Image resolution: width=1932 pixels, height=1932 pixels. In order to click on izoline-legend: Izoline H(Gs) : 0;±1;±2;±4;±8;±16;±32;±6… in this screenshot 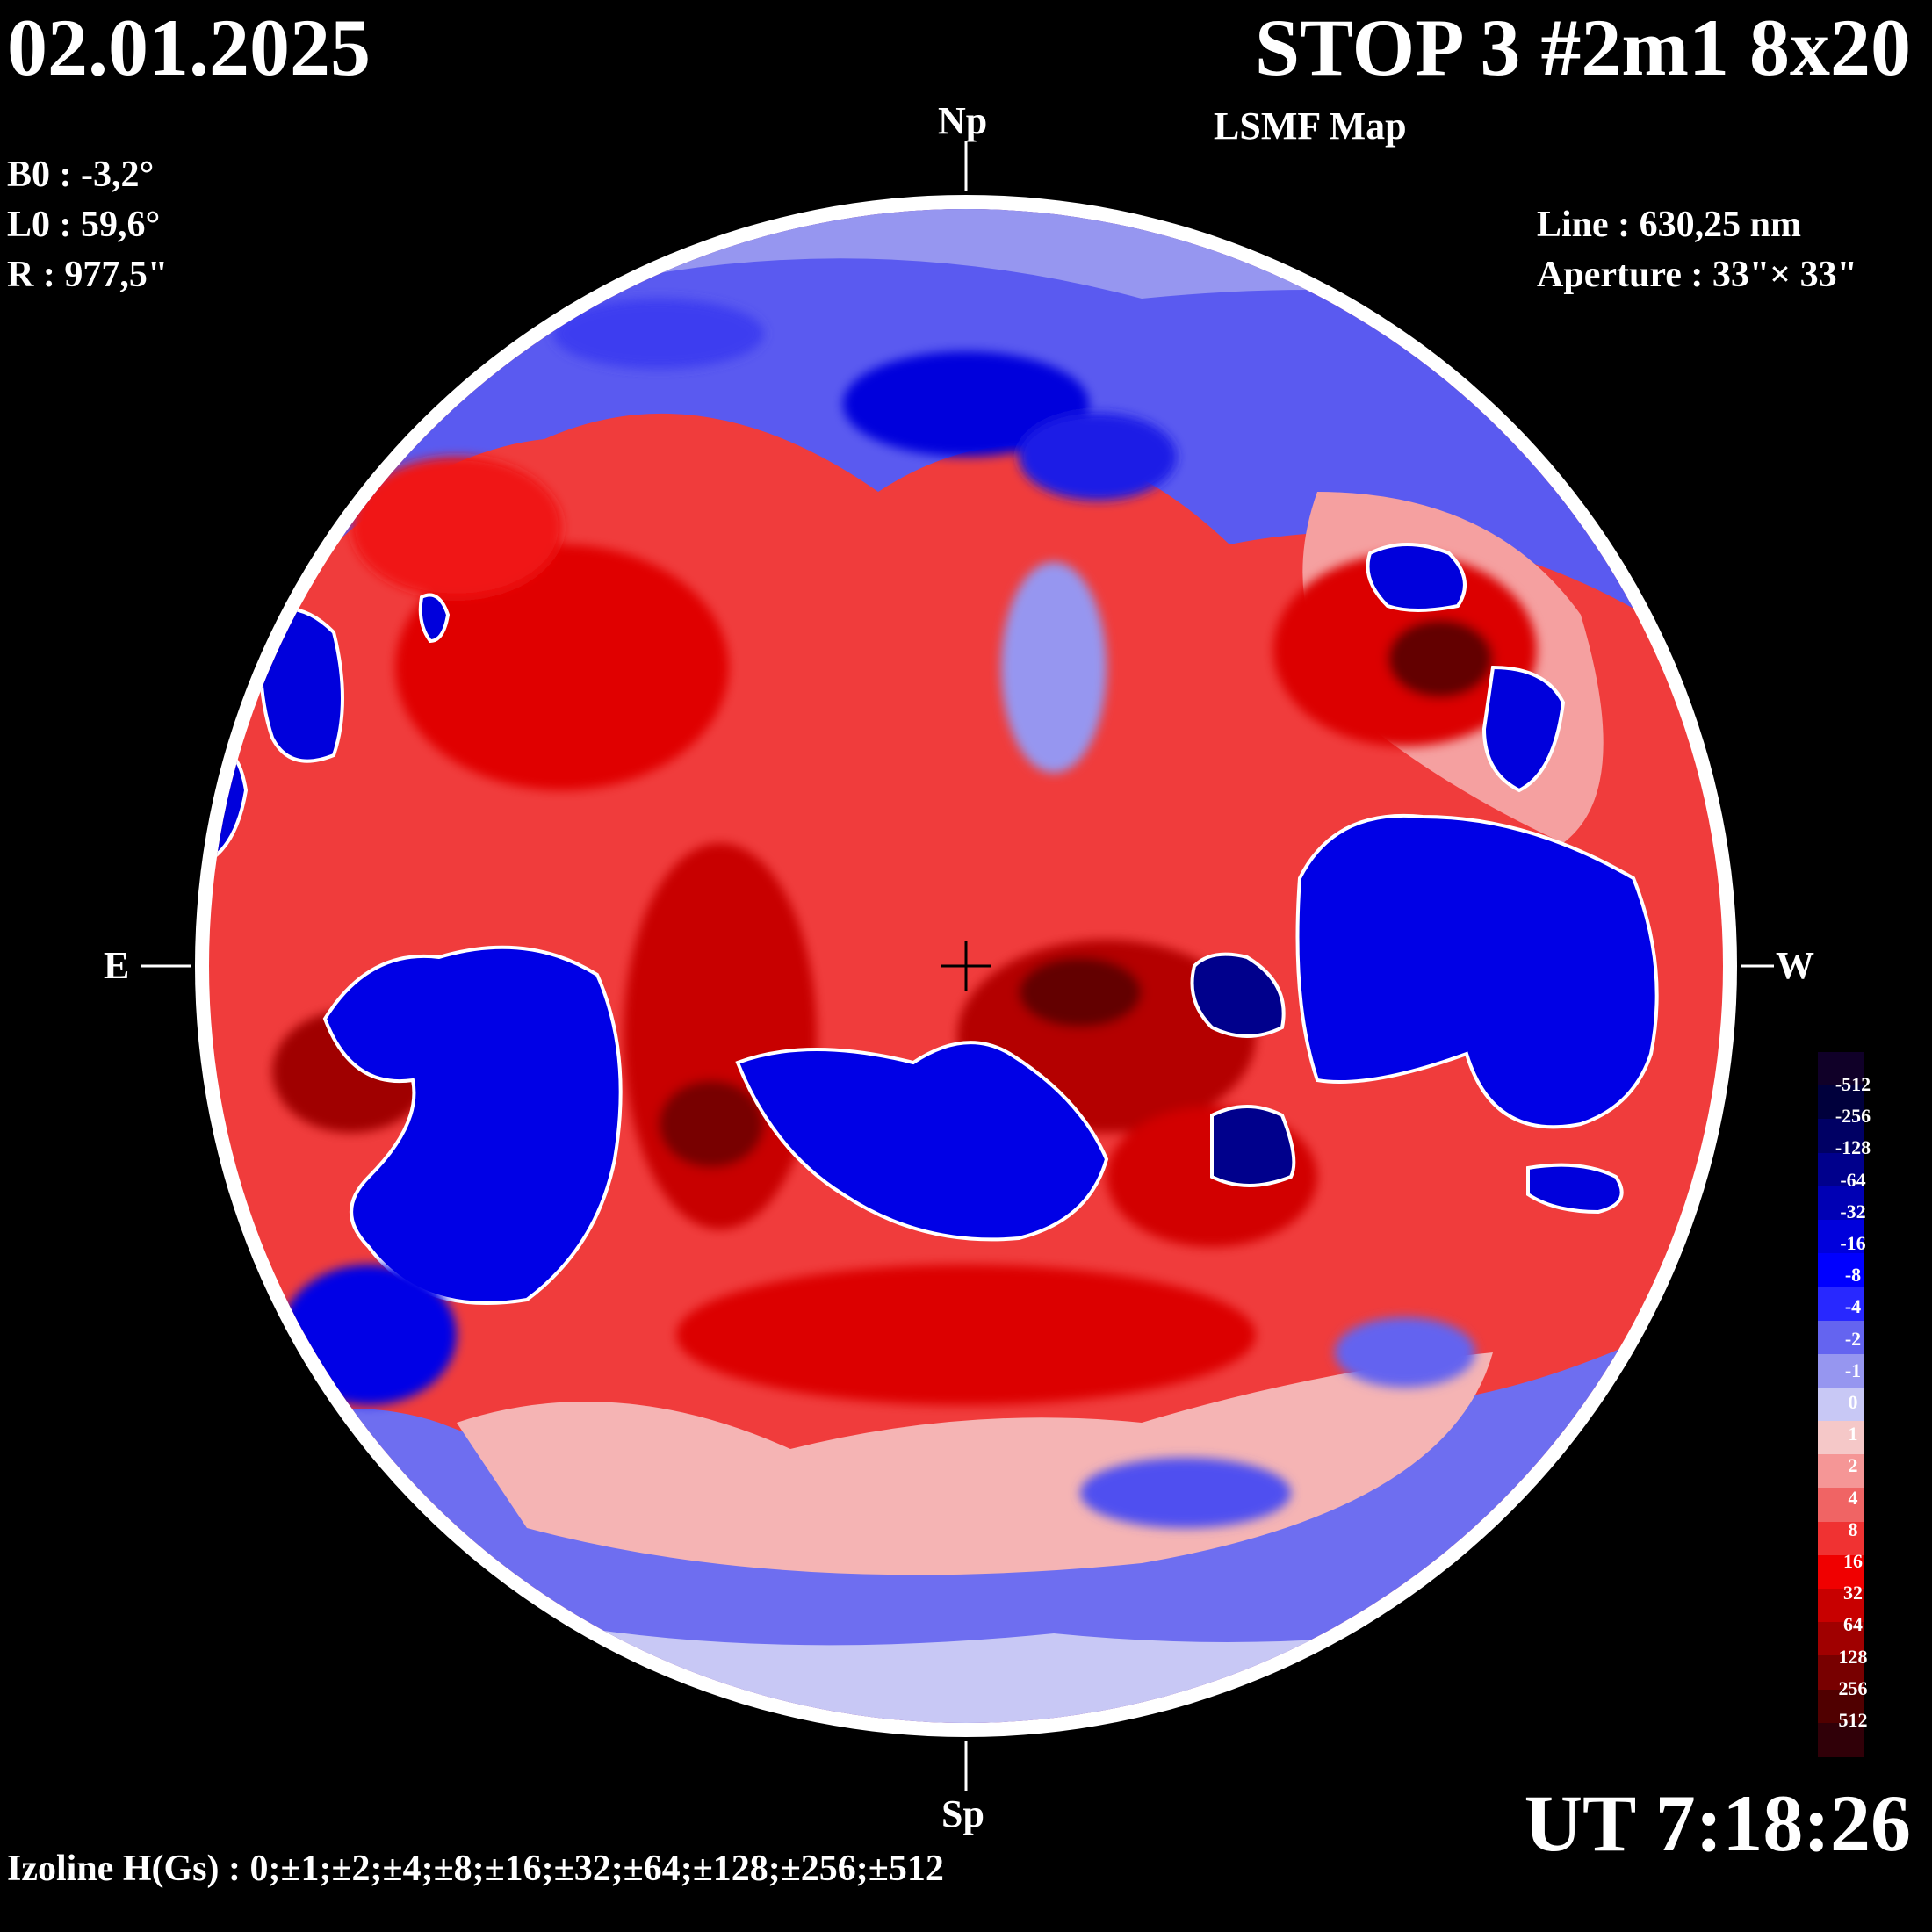, I will do `click(476, 1869)`.